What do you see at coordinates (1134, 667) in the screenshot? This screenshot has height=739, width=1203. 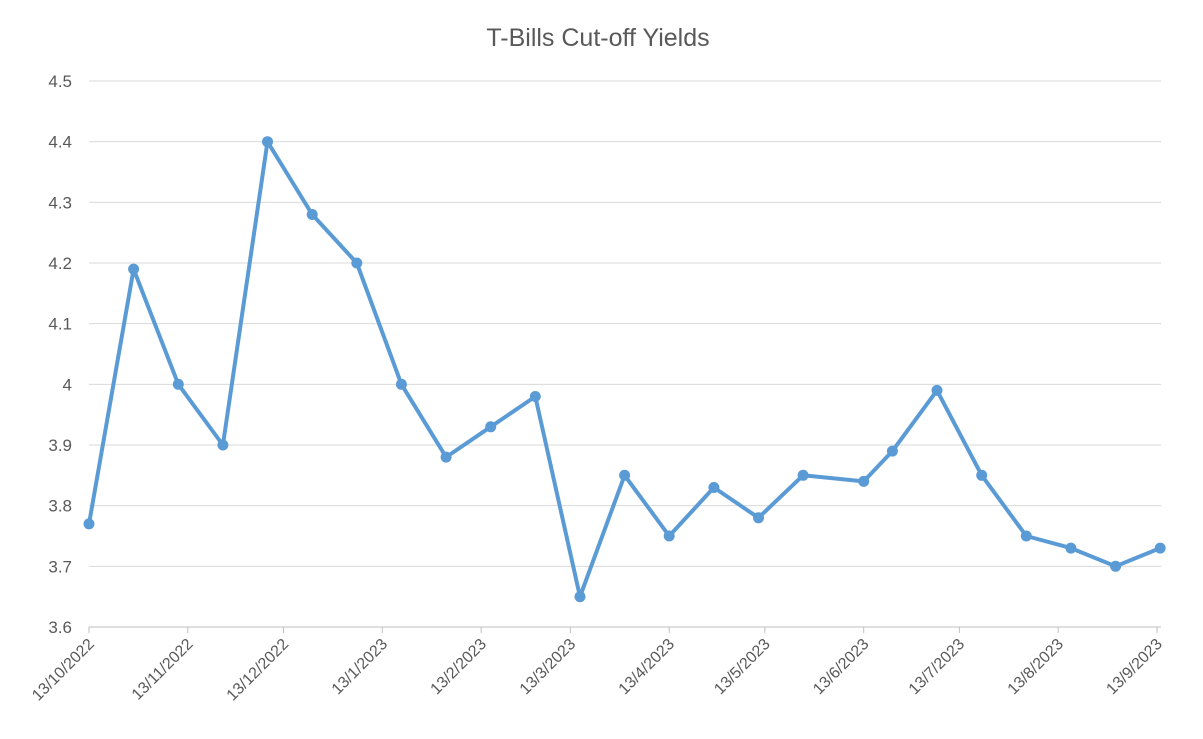 I see `x-tick-label: 13/9/2023` at bounding box center [1134, 667].